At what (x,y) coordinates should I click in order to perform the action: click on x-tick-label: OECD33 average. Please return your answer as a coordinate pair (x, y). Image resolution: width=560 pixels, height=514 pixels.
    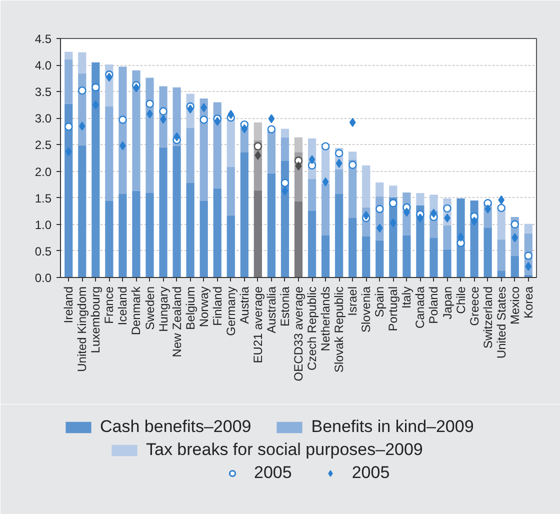
    Looking at the image, I should click on (299, 334).